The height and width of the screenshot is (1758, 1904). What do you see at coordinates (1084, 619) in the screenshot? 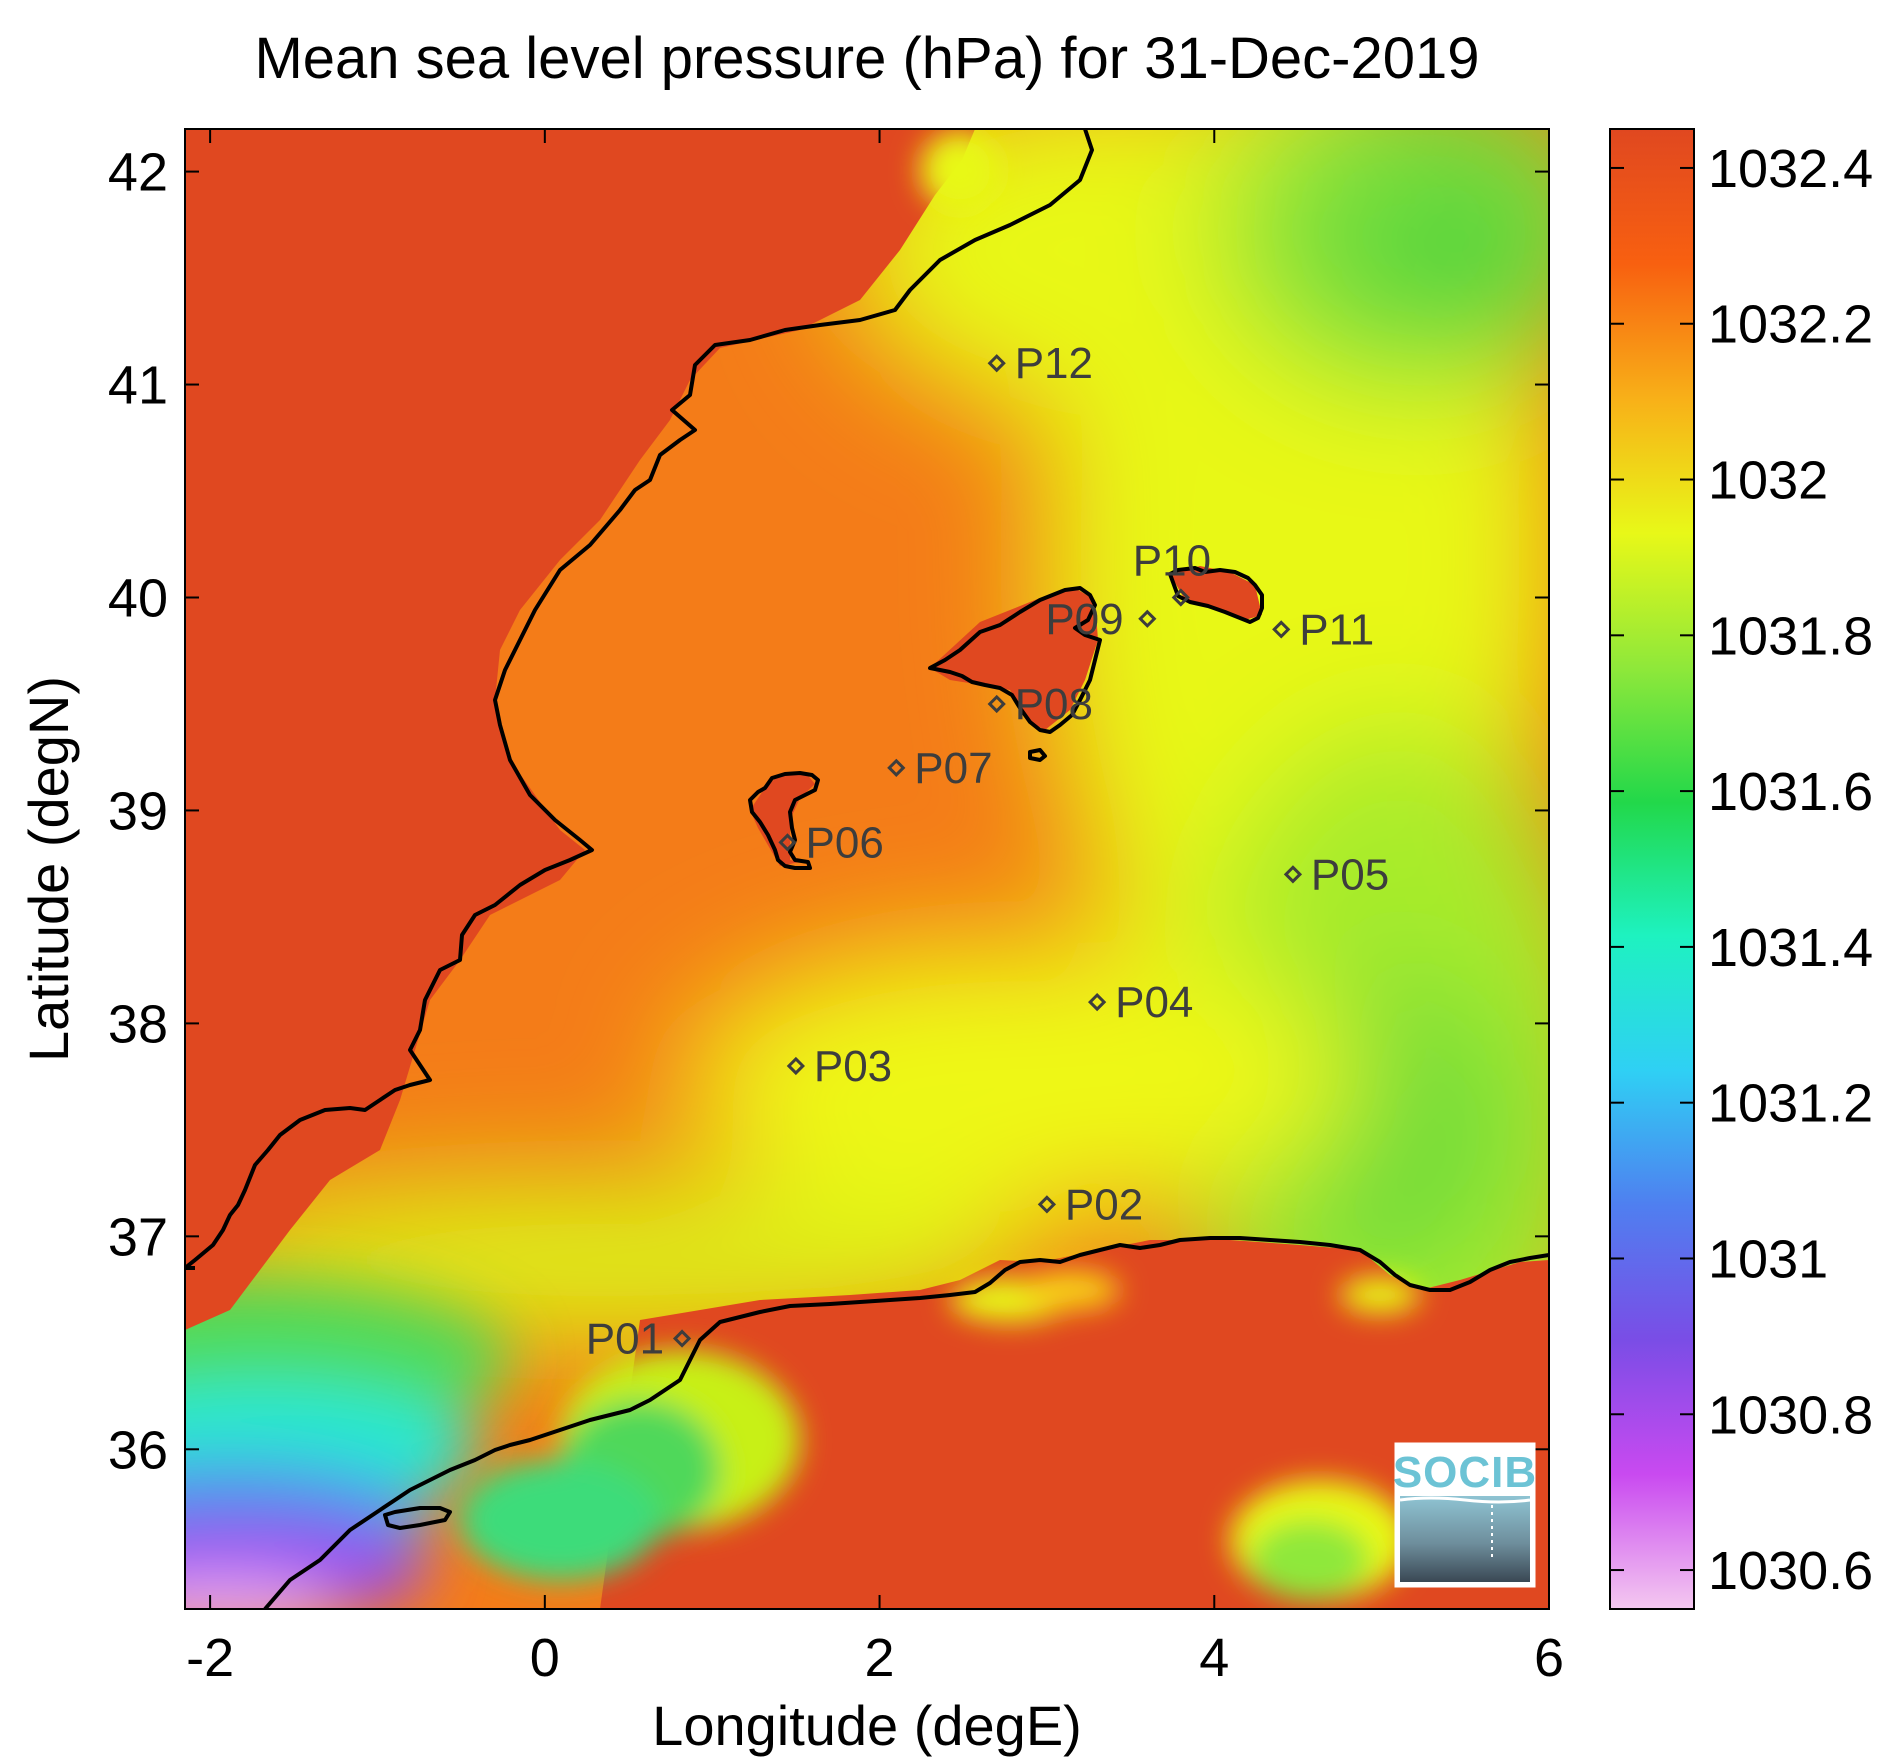
I see `point-label: P09` at bounding box center [1084, 619].